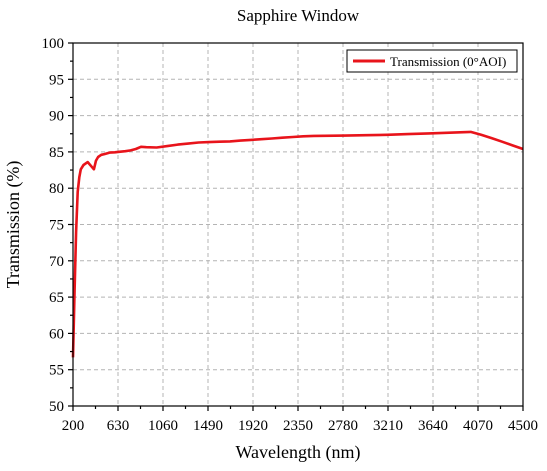 The height and width of the screenshot is (471, 547). What do you see at coordinates (448, 61) in the screenshot?
I see `legend-label: Transmission (0°AOI)` at bounding box center [448, 61].